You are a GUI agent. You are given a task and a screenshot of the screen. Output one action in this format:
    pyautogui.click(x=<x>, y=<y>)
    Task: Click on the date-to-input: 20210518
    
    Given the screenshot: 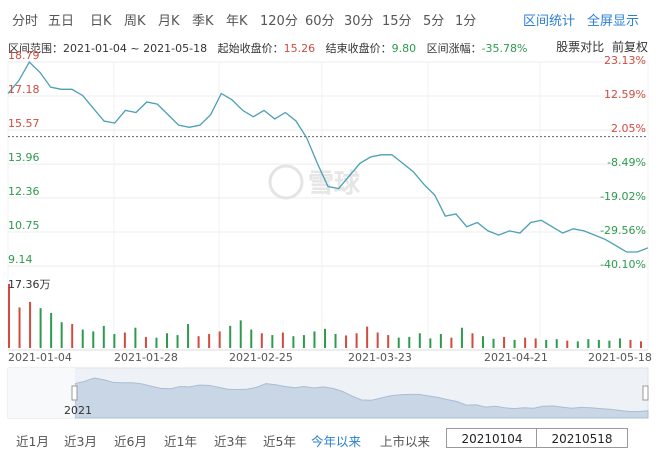 What is the action you would take?
    pyautogui.click(x=582, y=438)
    